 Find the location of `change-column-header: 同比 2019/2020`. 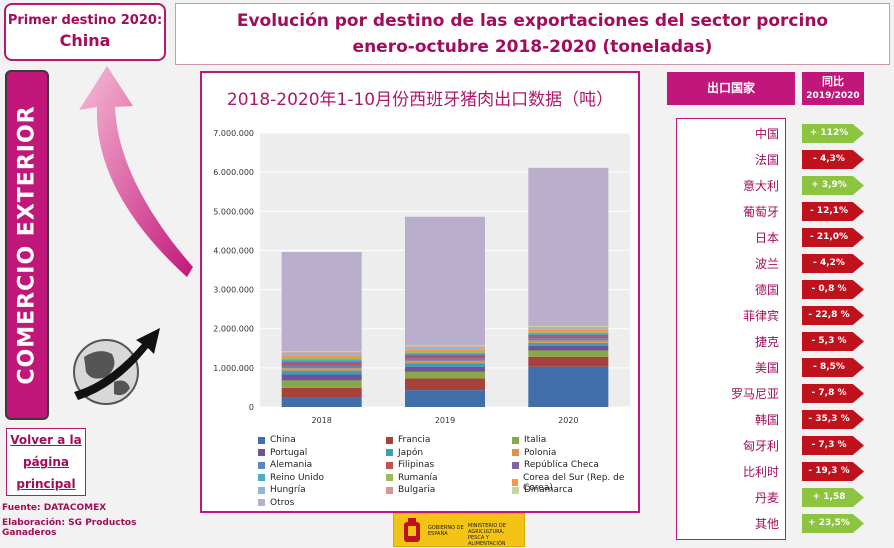

change-column-header: 同比 2019/2020 is located at coordinates (833, 88).